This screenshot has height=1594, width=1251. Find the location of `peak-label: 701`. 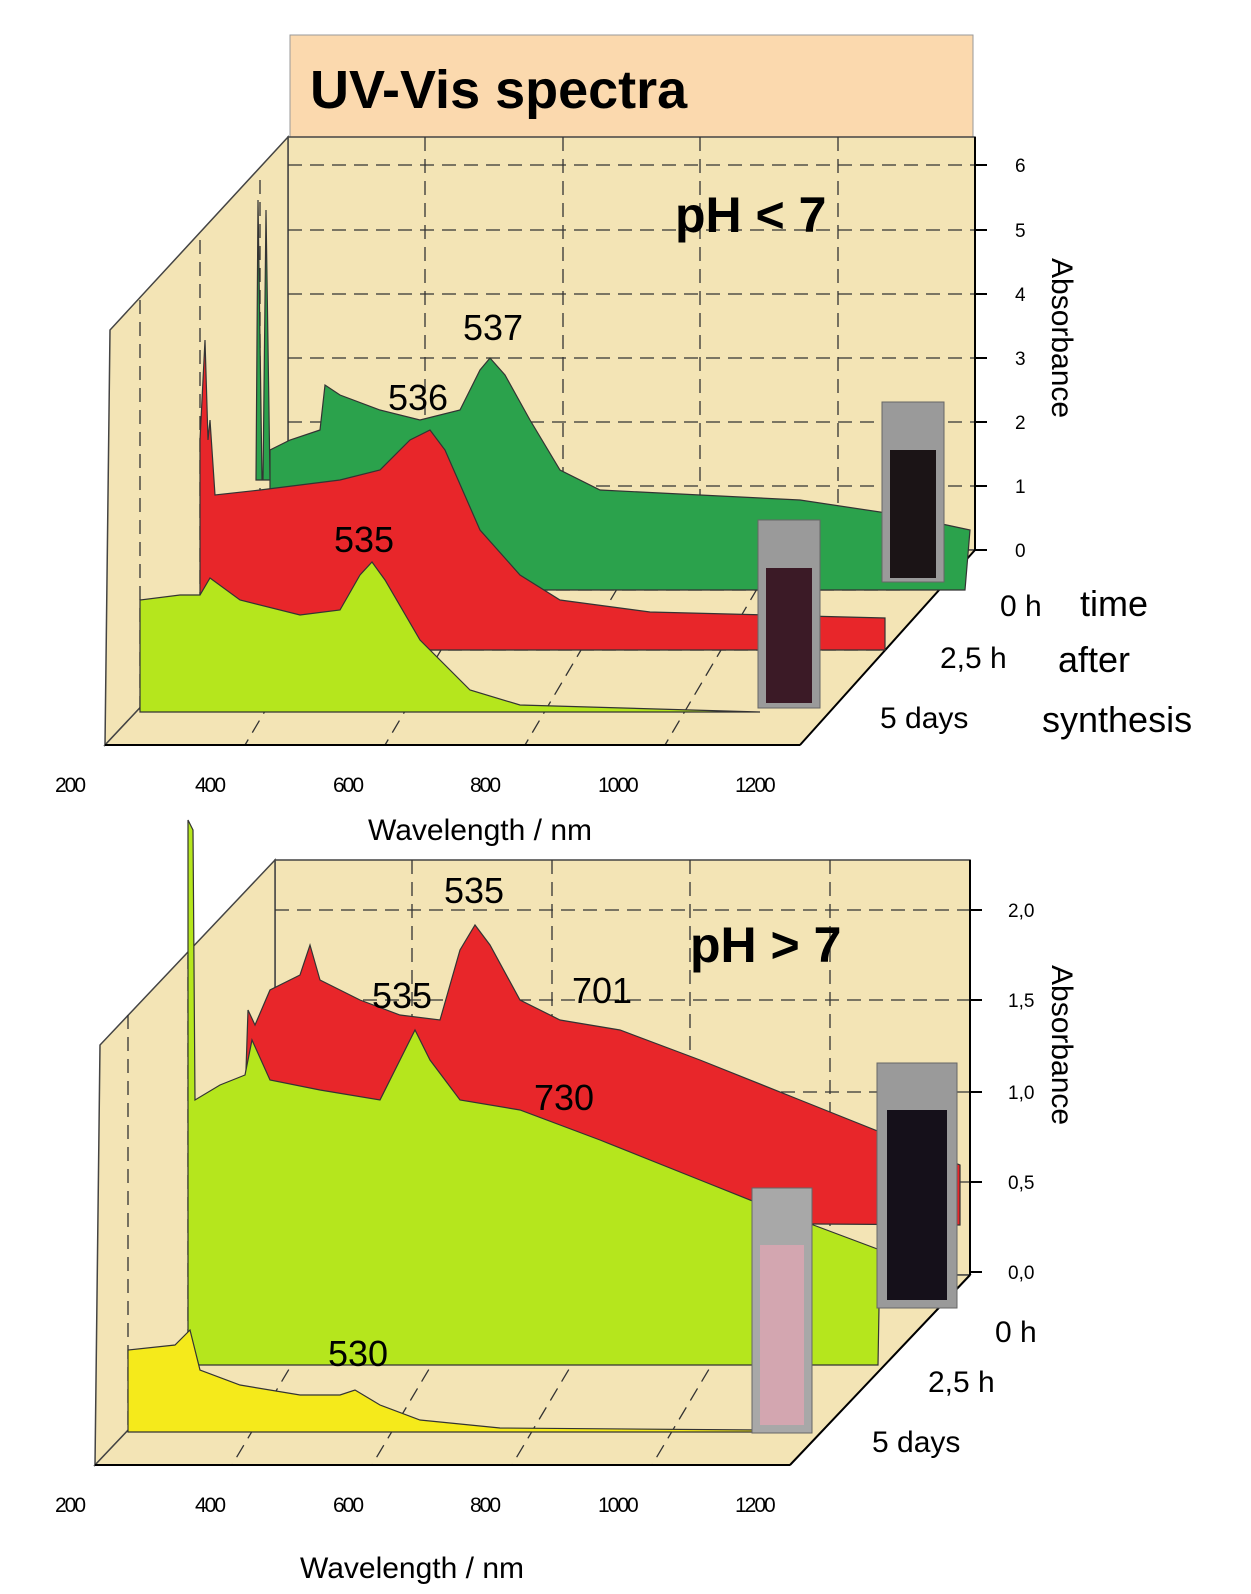

peak-label: 701 is located at coordinates (602, 990).